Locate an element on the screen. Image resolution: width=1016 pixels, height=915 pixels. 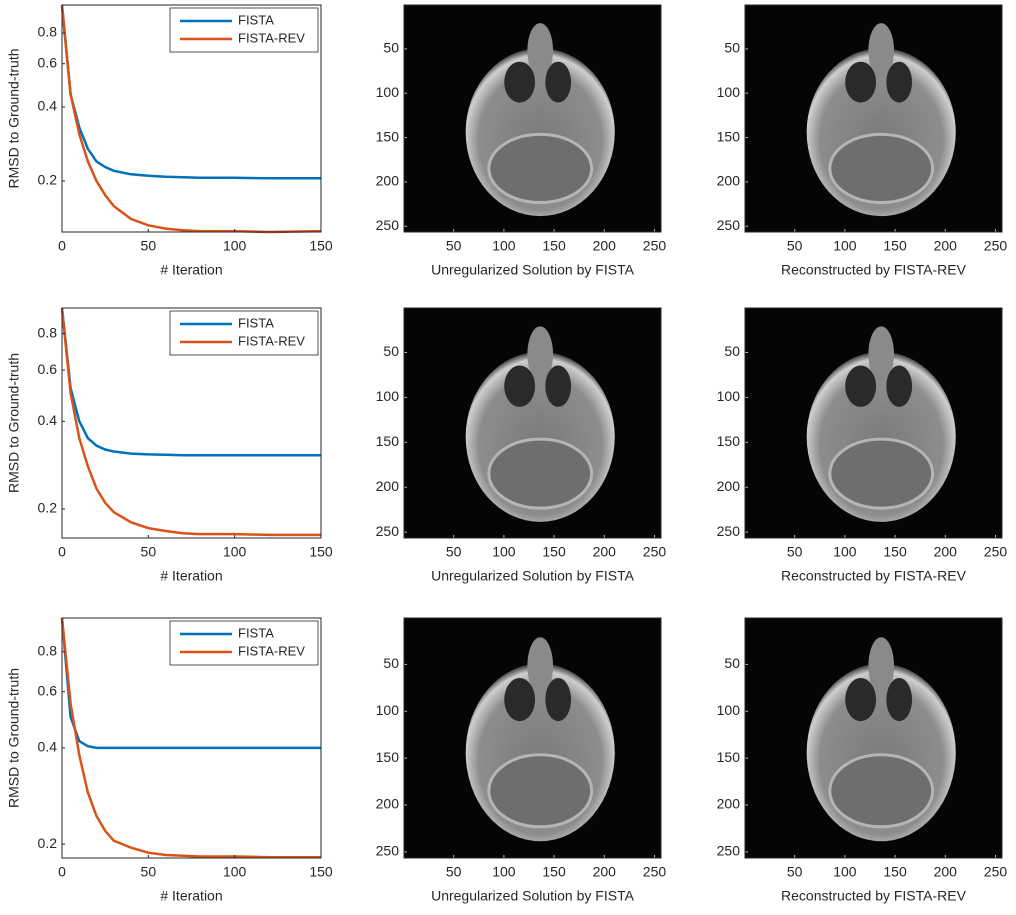
legend-box is located at coordinates (244, 643).